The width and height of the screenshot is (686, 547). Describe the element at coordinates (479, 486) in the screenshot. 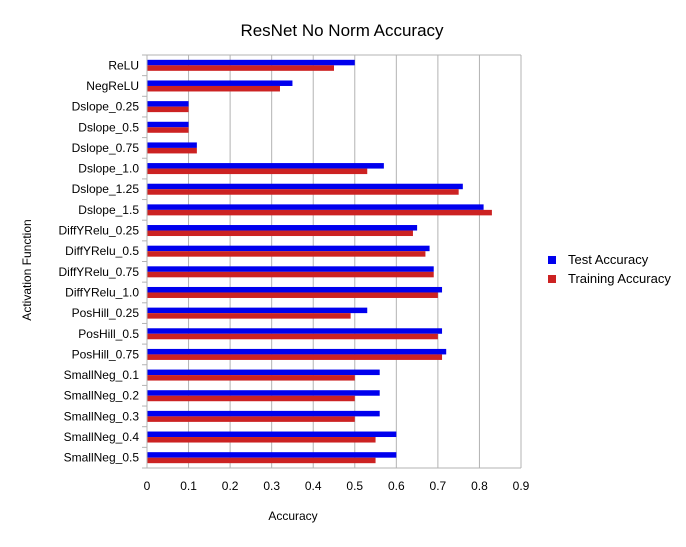

I see `x-tick-label: 0.8` at that location.